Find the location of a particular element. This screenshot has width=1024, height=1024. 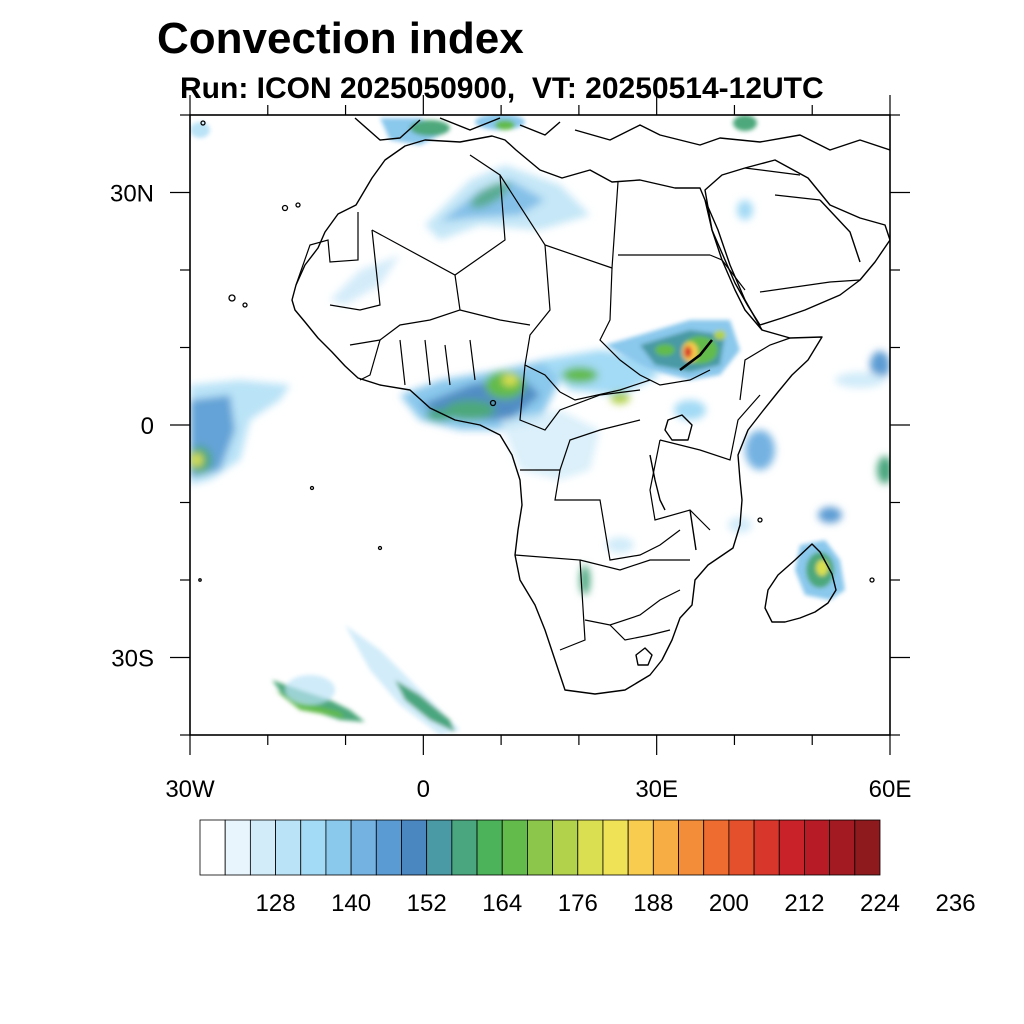

convection-madagascar is located at coordinates (820, 570).